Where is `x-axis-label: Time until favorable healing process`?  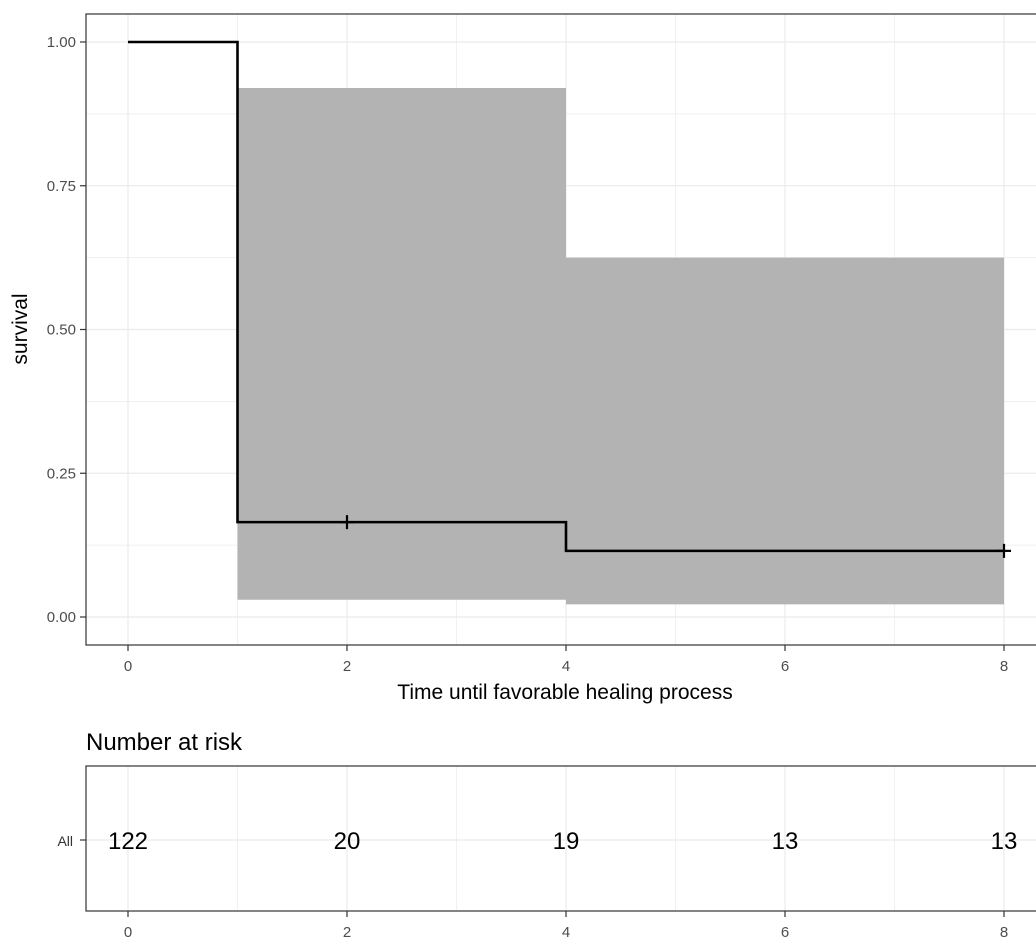 x-axis-label: Time until favorable healing process is located at coordinates (564, 692).